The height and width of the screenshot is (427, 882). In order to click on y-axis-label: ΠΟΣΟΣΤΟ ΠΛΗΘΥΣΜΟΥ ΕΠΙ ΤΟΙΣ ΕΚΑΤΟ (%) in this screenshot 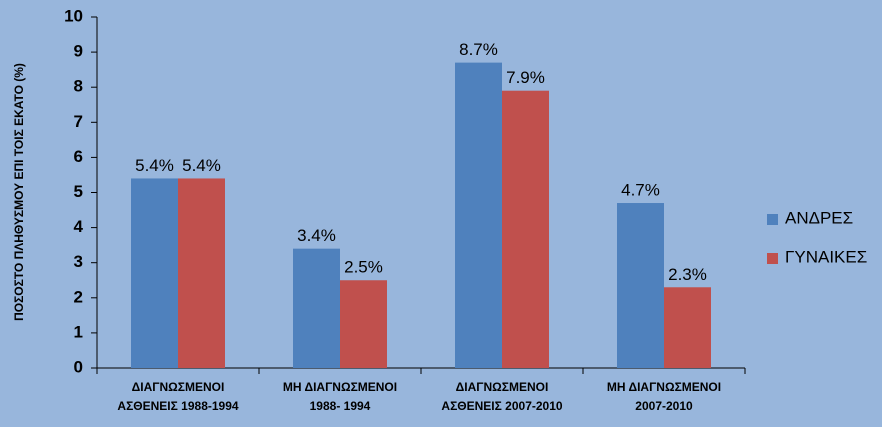, I will do `click(19, 192)`.